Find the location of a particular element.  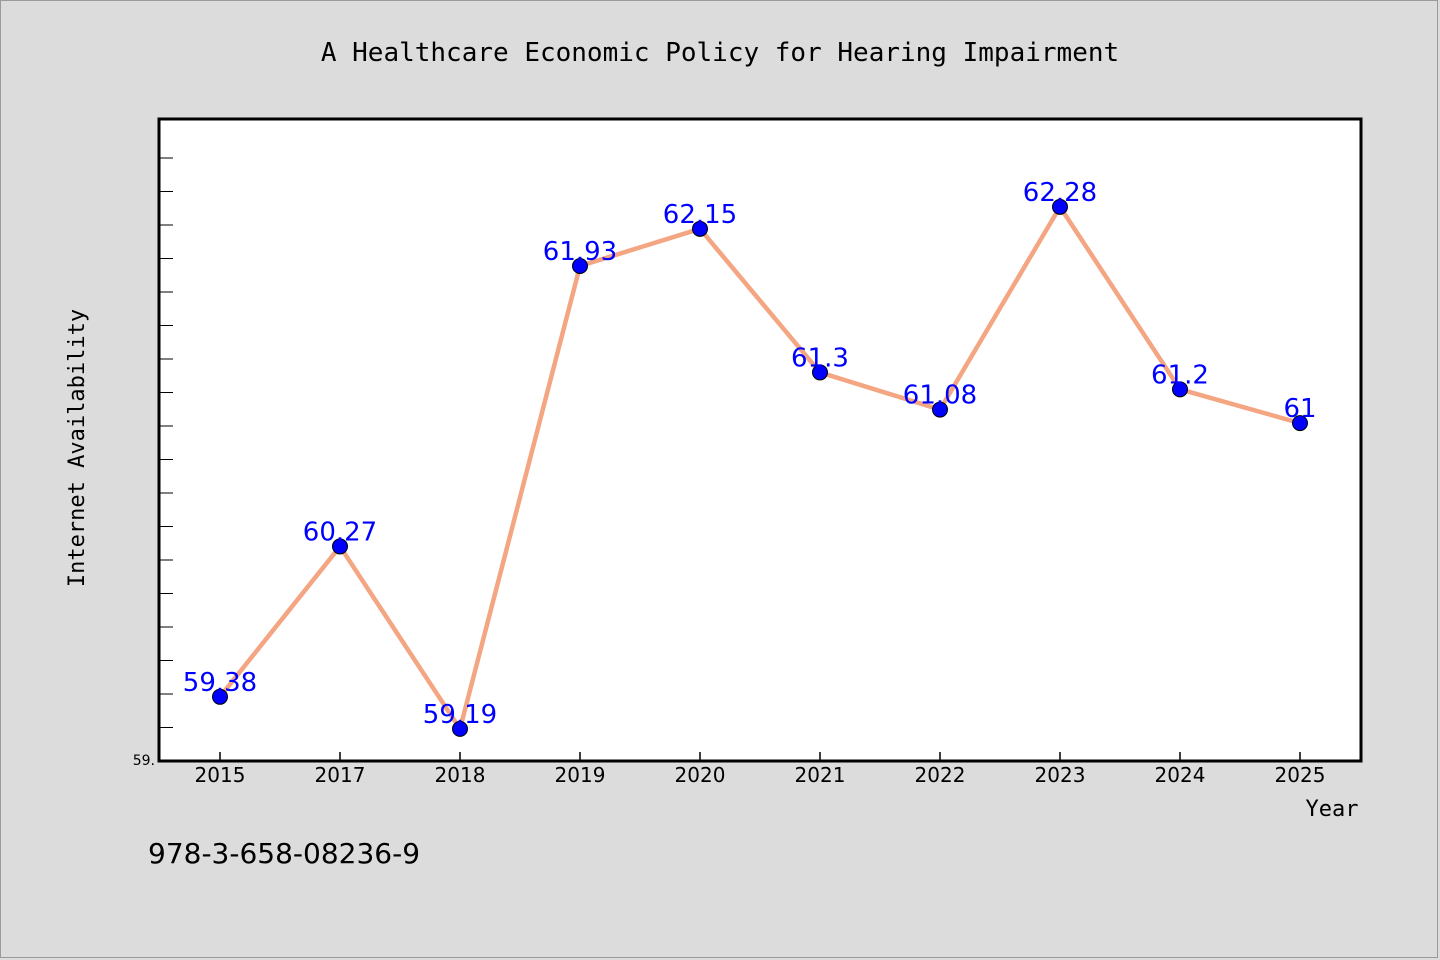

data-label: 59.38 is located at coordinates (220, 683).